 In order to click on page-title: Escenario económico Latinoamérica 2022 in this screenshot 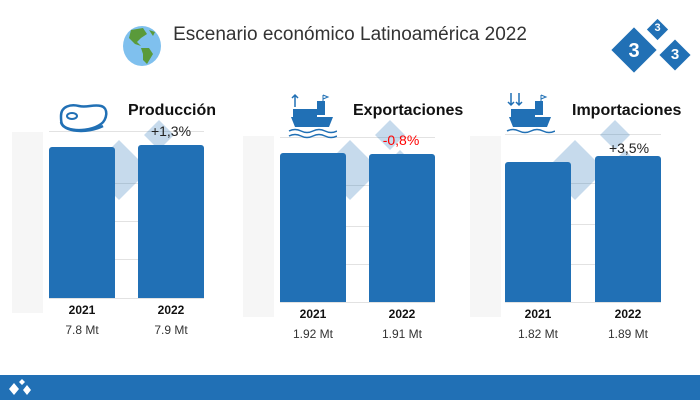, I will do `click(350, 34)`.